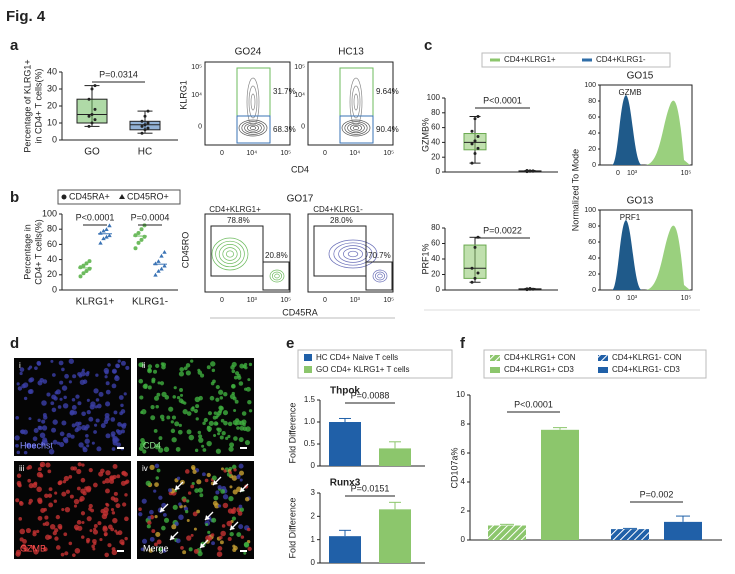 The image size is (735, 574). I want to click on p-value: P=0.0151, so click(370, 488).